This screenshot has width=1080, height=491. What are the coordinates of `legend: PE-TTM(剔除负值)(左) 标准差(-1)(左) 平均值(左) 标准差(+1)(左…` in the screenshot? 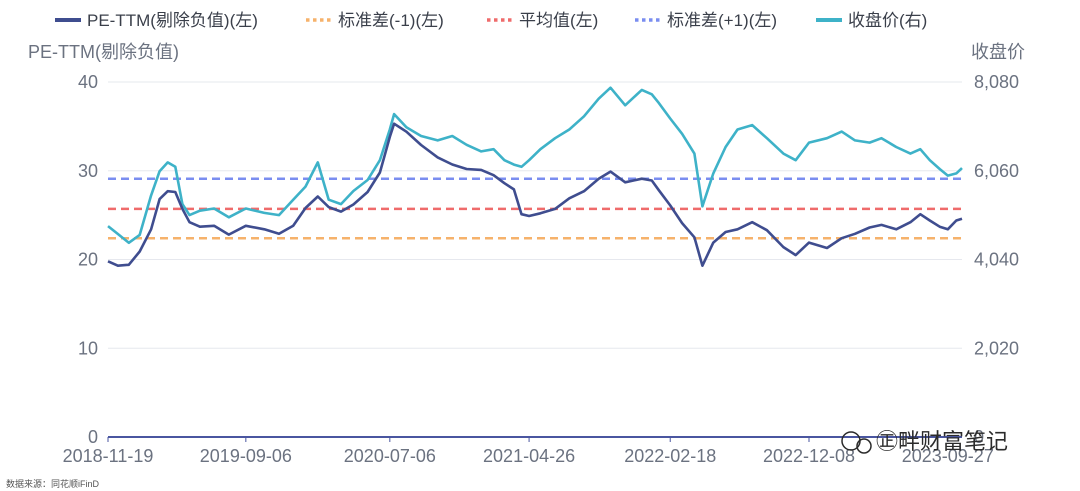 It's located at (491, 20).